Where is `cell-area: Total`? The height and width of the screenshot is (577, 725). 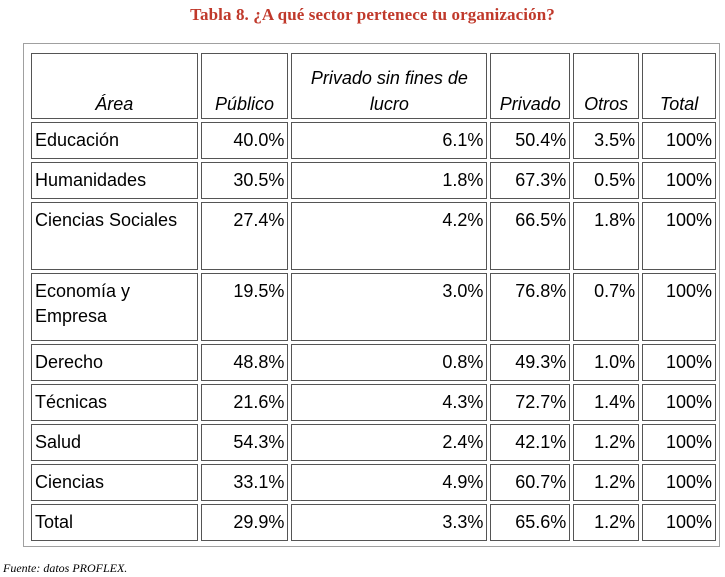
cell-area: Total is located at coordinates (114, 522).